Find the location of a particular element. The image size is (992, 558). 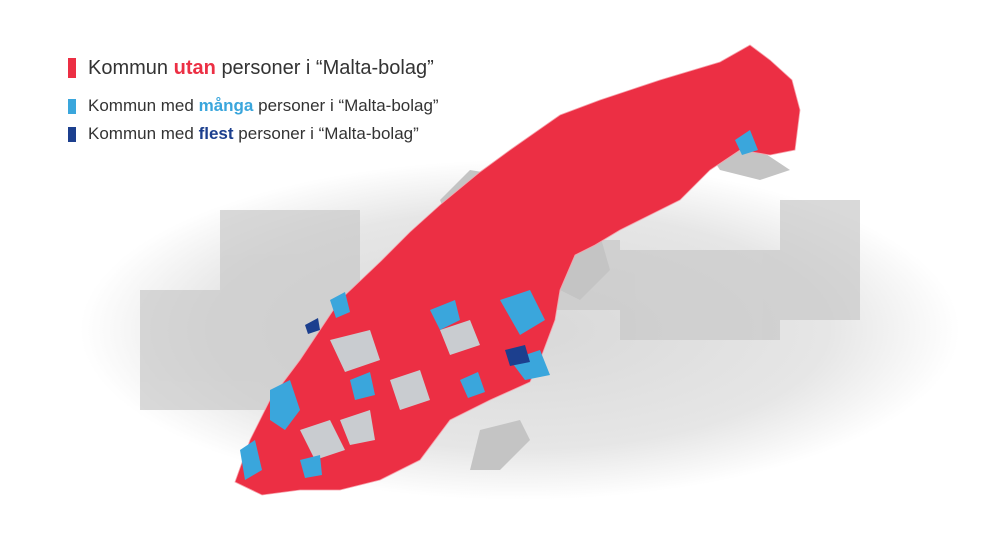

legend-emphasis: flest is located at coordinates (216, 133).